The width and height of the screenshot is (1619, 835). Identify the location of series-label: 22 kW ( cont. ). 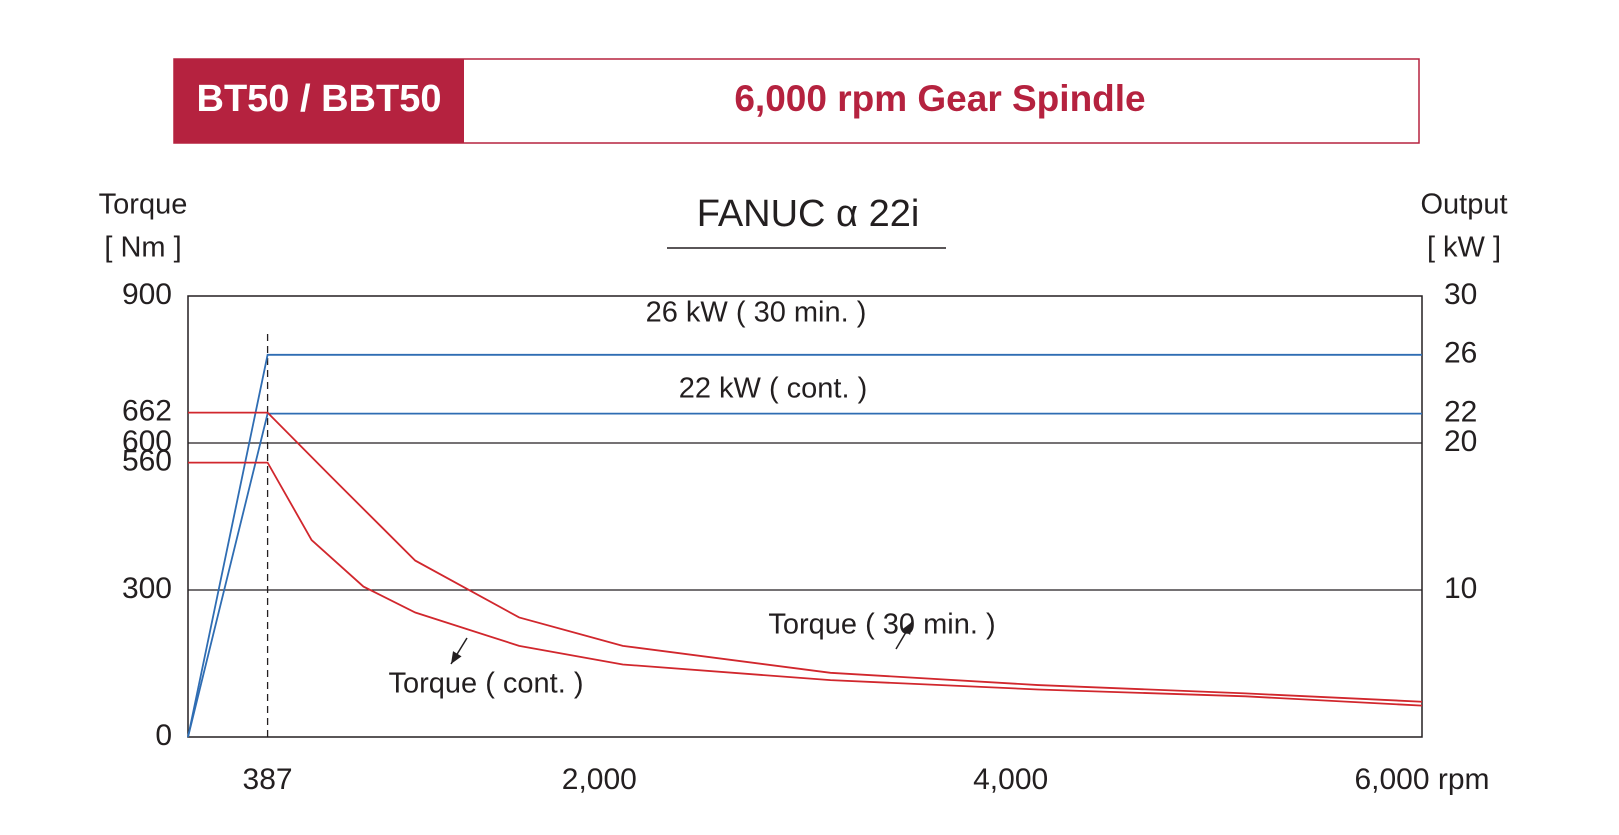
(773, 389).